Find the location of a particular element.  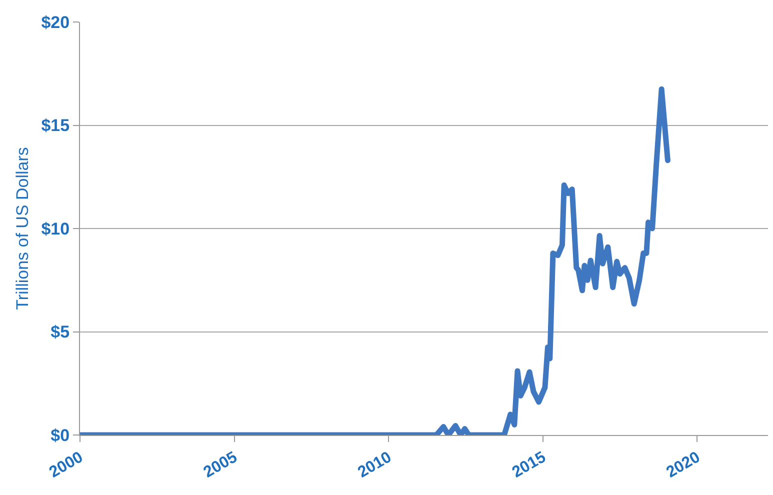

x-tick-label: 2000 is located at coordinates (66, 465).